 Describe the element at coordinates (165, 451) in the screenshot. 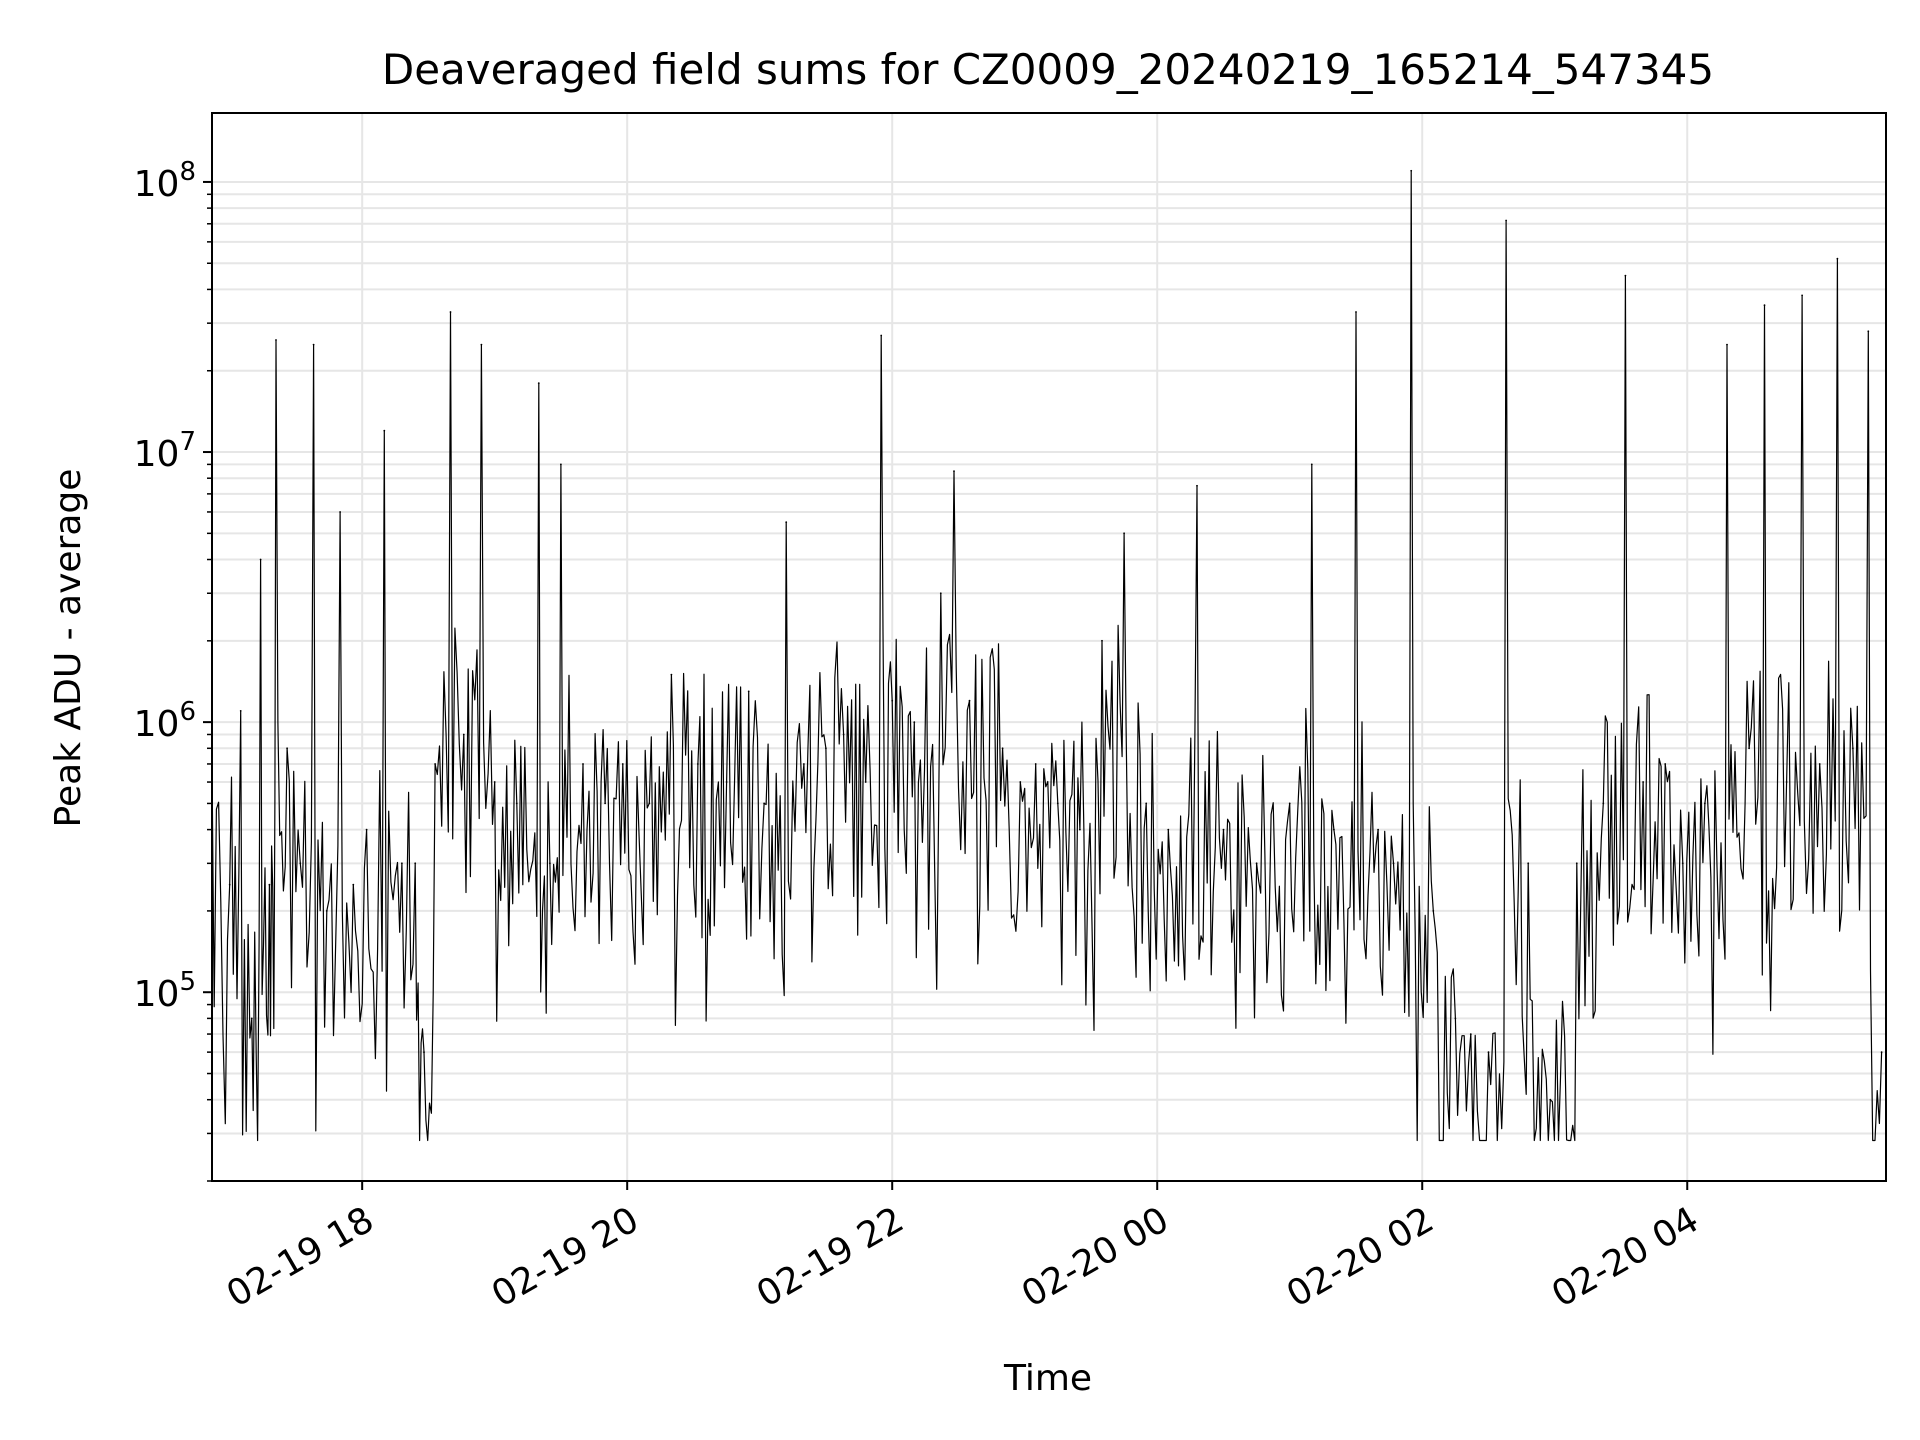

I see `y-tick-label: 10⁷` at that location.